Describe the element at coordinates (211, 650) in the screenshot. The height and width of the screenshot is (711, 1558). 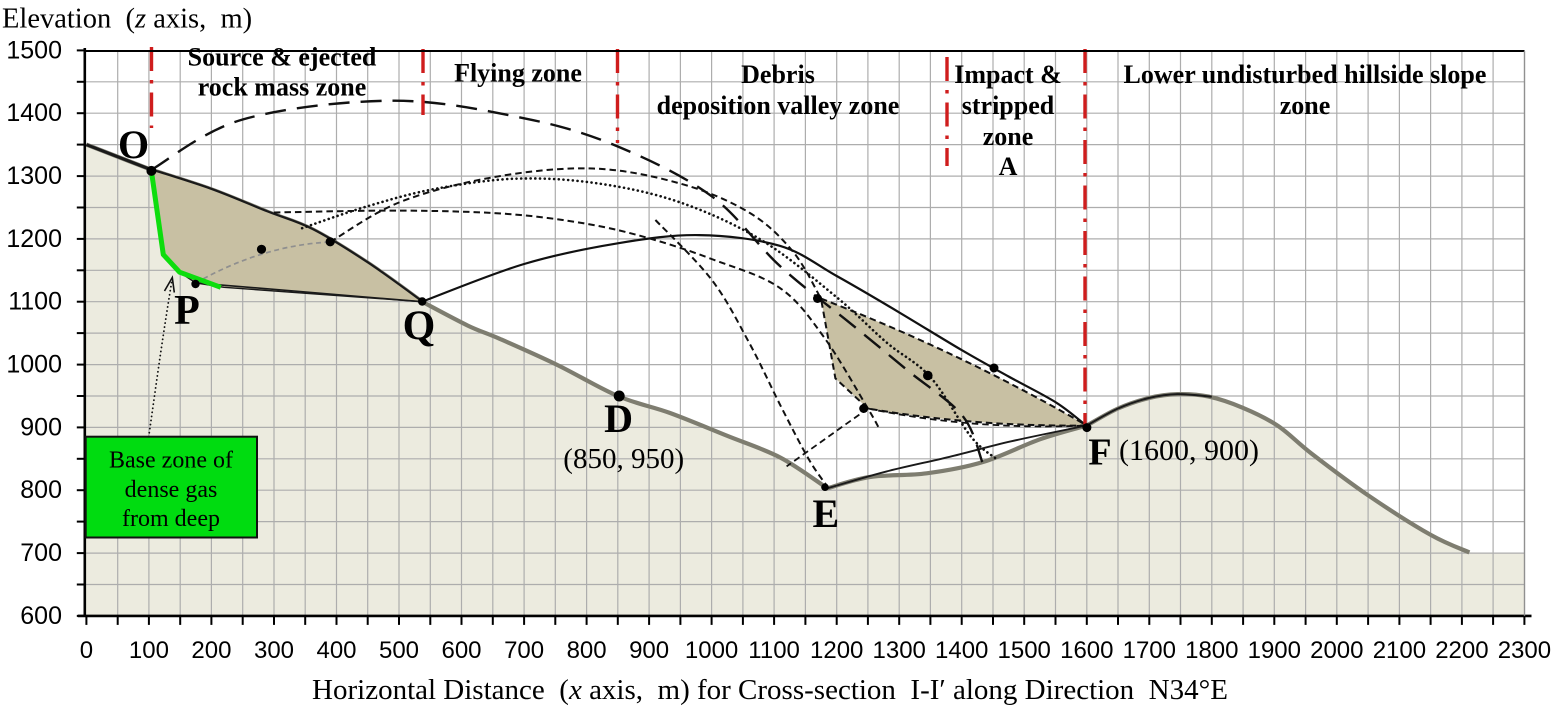
I see `svg-text: 200` at that location.